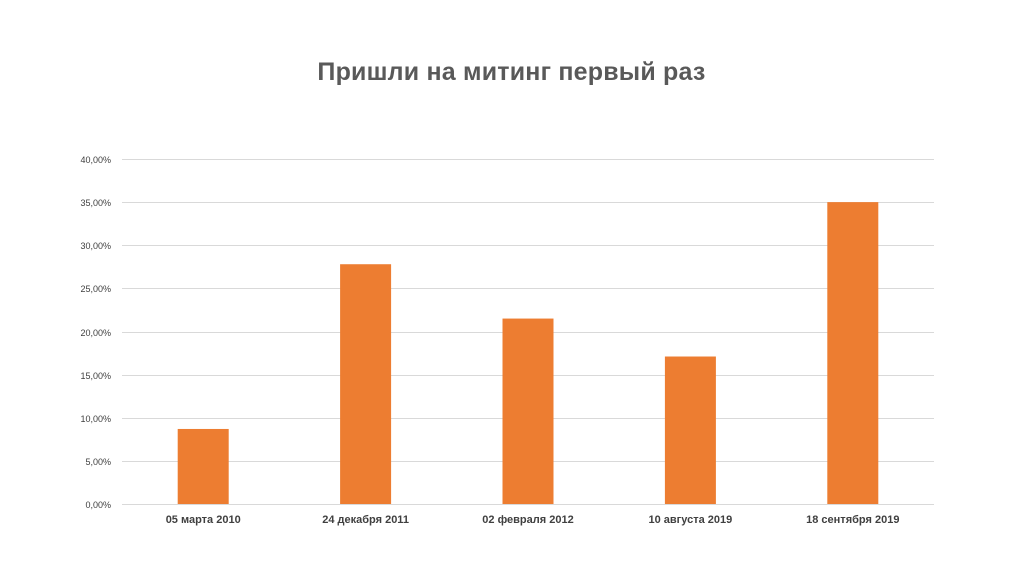 This screenshot has width=1023, height=575. Describe the element at coordinates (691, 520) in the screenshot. I see `x-category-label: 10 августа 2019` at that location.